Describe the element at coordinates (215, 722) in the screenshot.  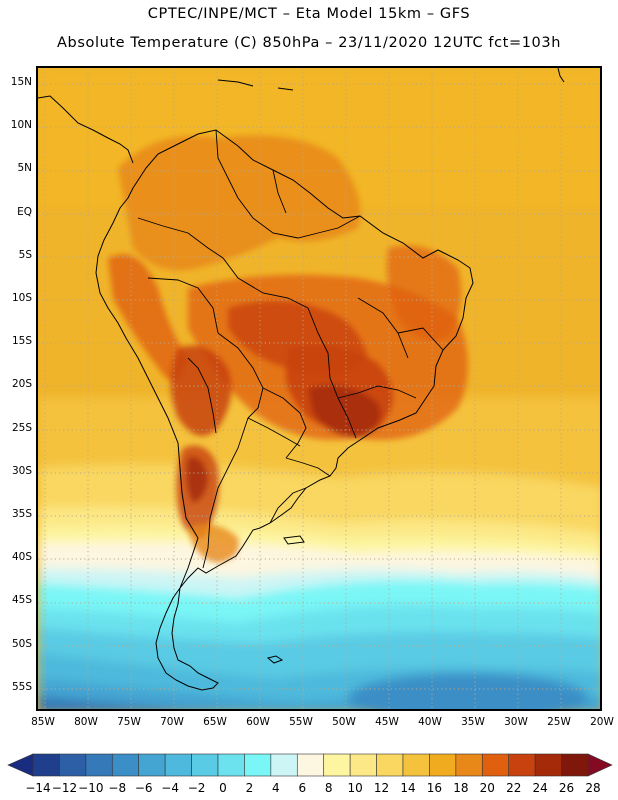
I see `longitude-label: 65W` at that location.